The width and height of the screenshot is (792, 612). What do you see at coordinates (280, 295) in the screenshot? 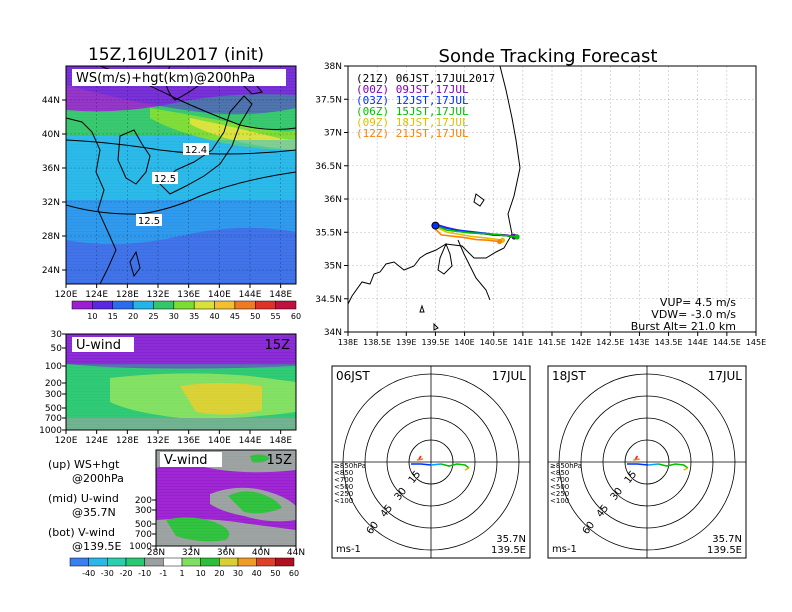
I see `ws-lon-tick-label: 148E` at bounding box center [280, 295].